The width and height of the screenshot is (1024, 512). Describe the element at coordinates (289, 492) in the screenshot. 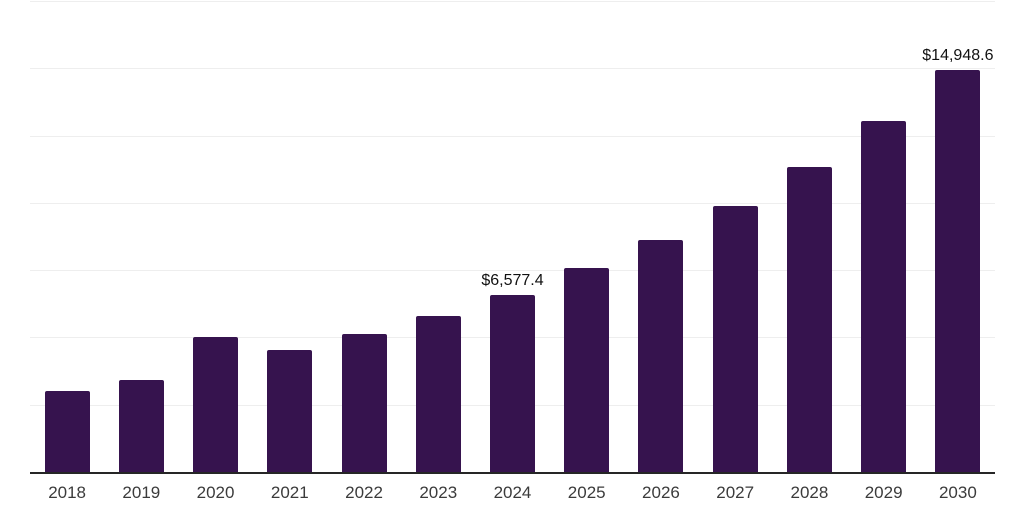

I see `x-tick-2021: 2021` at that location.